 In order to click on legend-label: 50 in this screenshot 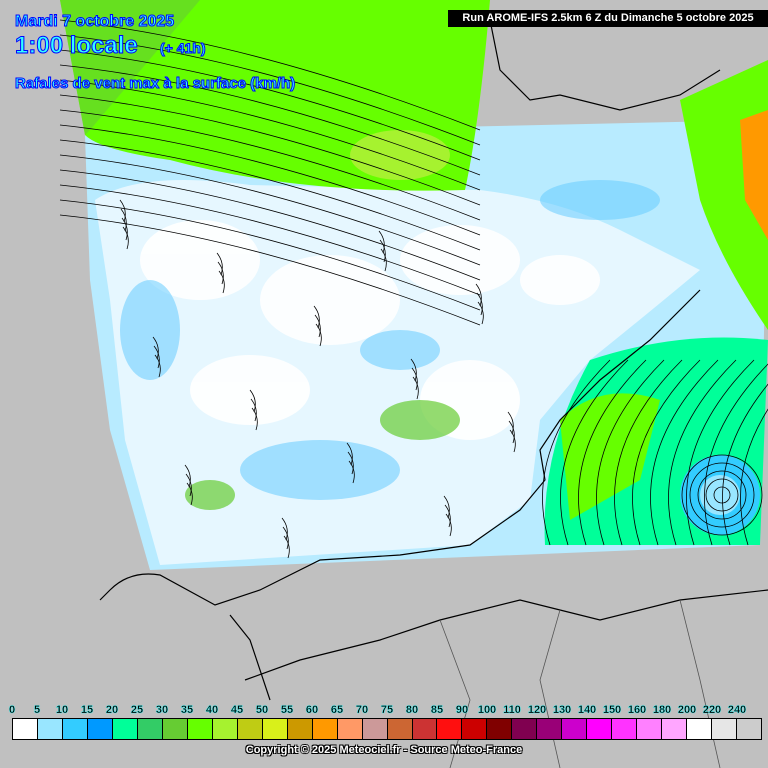, I will do `click(262, 710)`.